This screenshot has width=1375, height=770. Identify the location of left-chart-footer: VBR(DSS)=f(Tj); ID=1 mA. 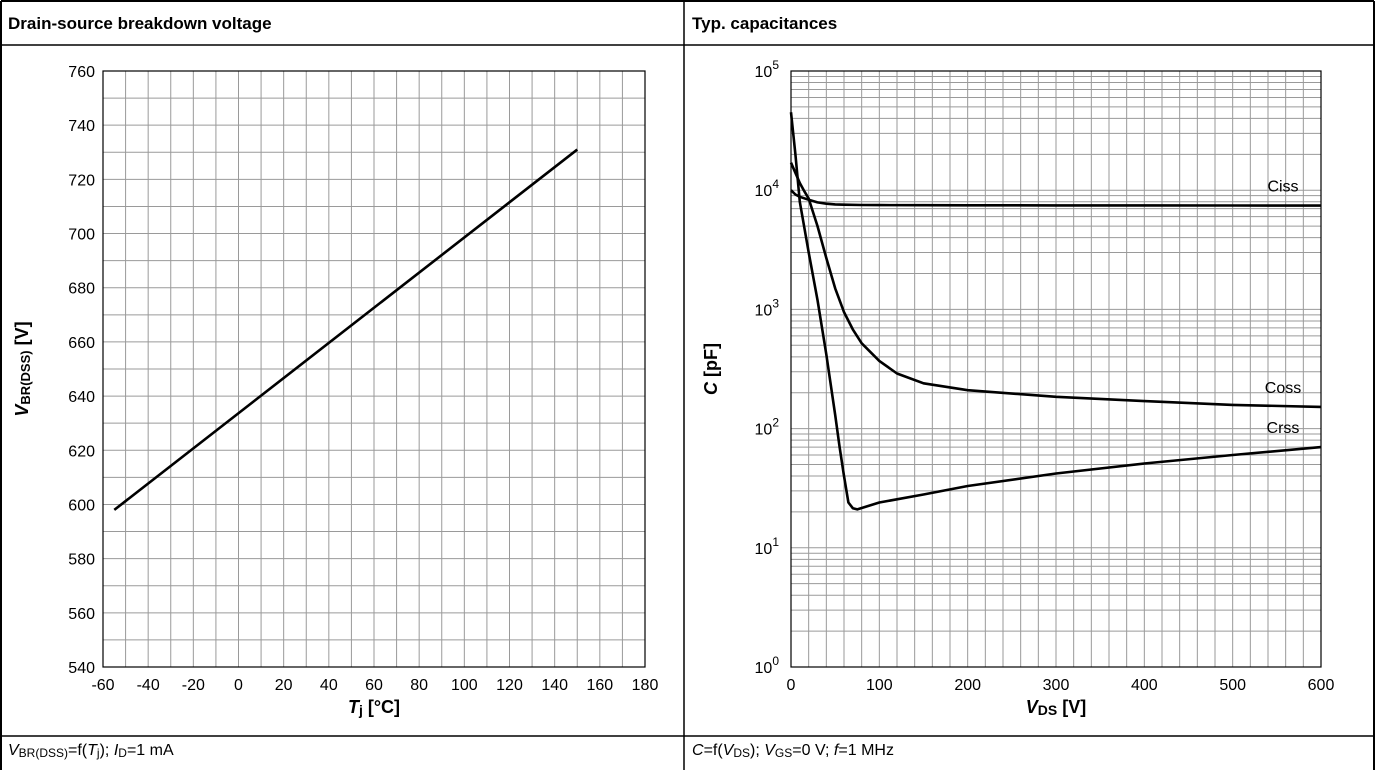
(91, 751).